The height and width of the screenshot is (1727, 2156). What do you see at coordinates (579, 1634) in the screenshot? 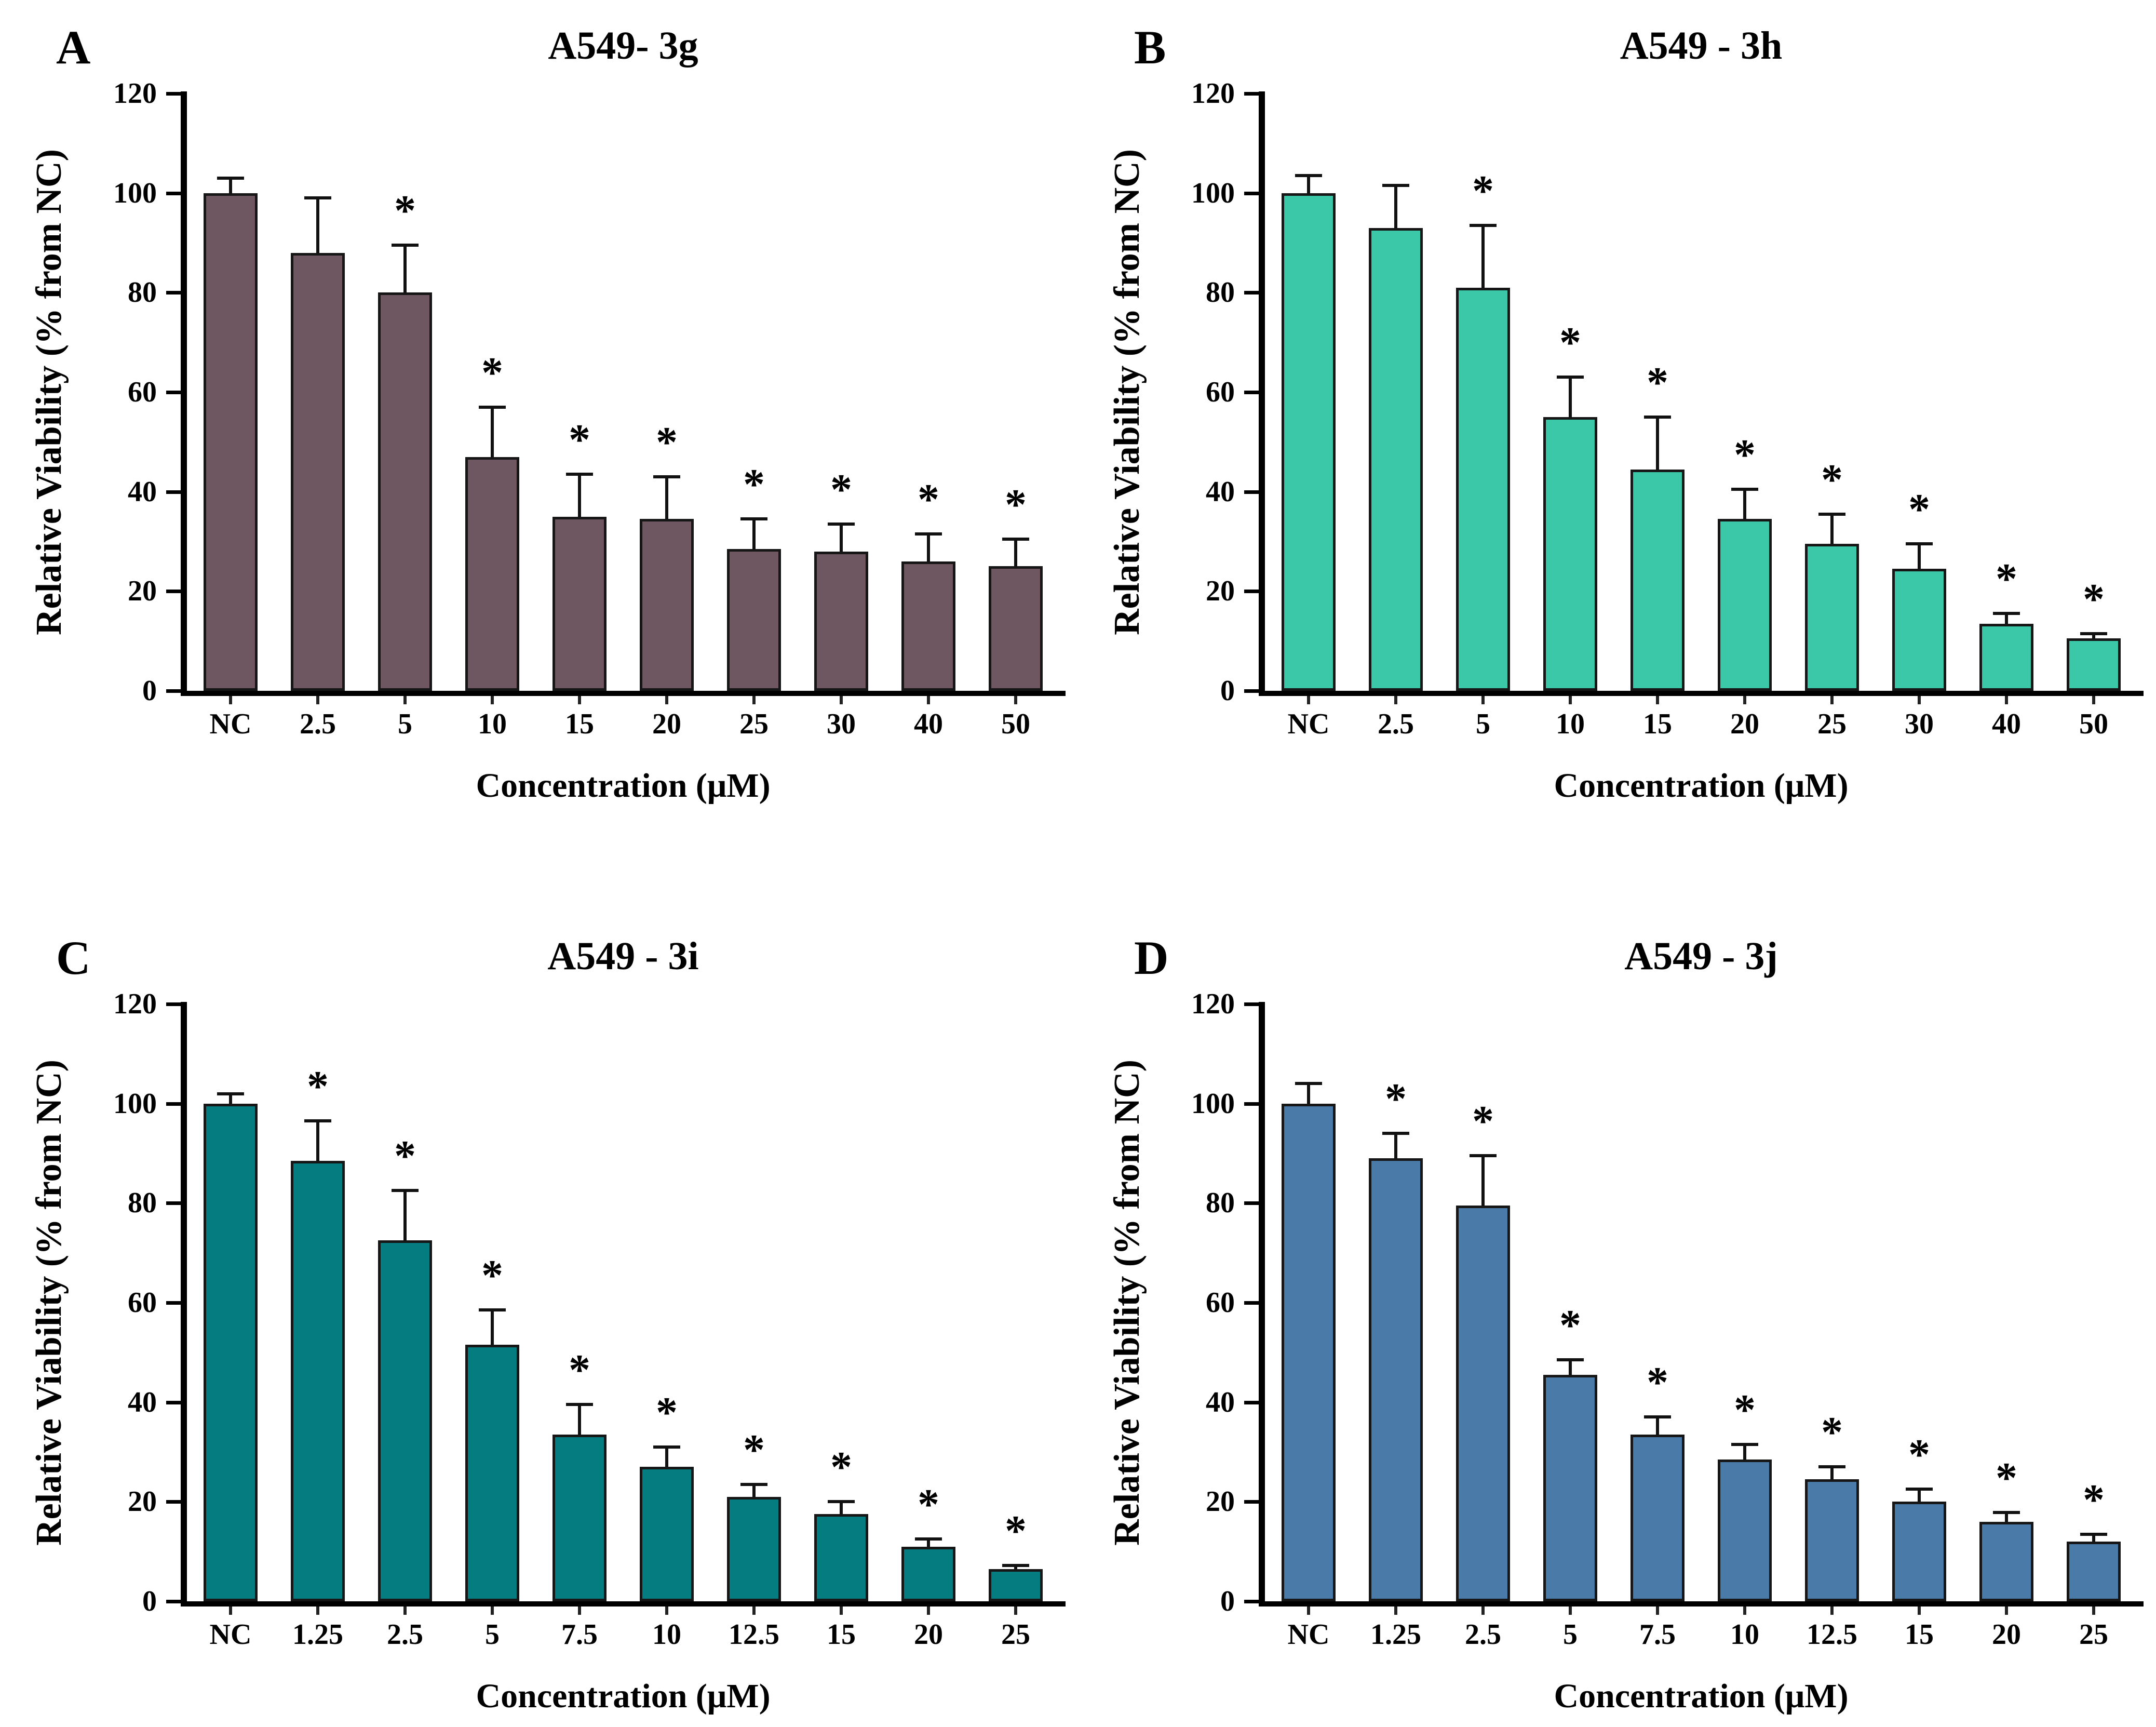
I see `x-tick-label: 7.5` at bounding box center [579, 1634].